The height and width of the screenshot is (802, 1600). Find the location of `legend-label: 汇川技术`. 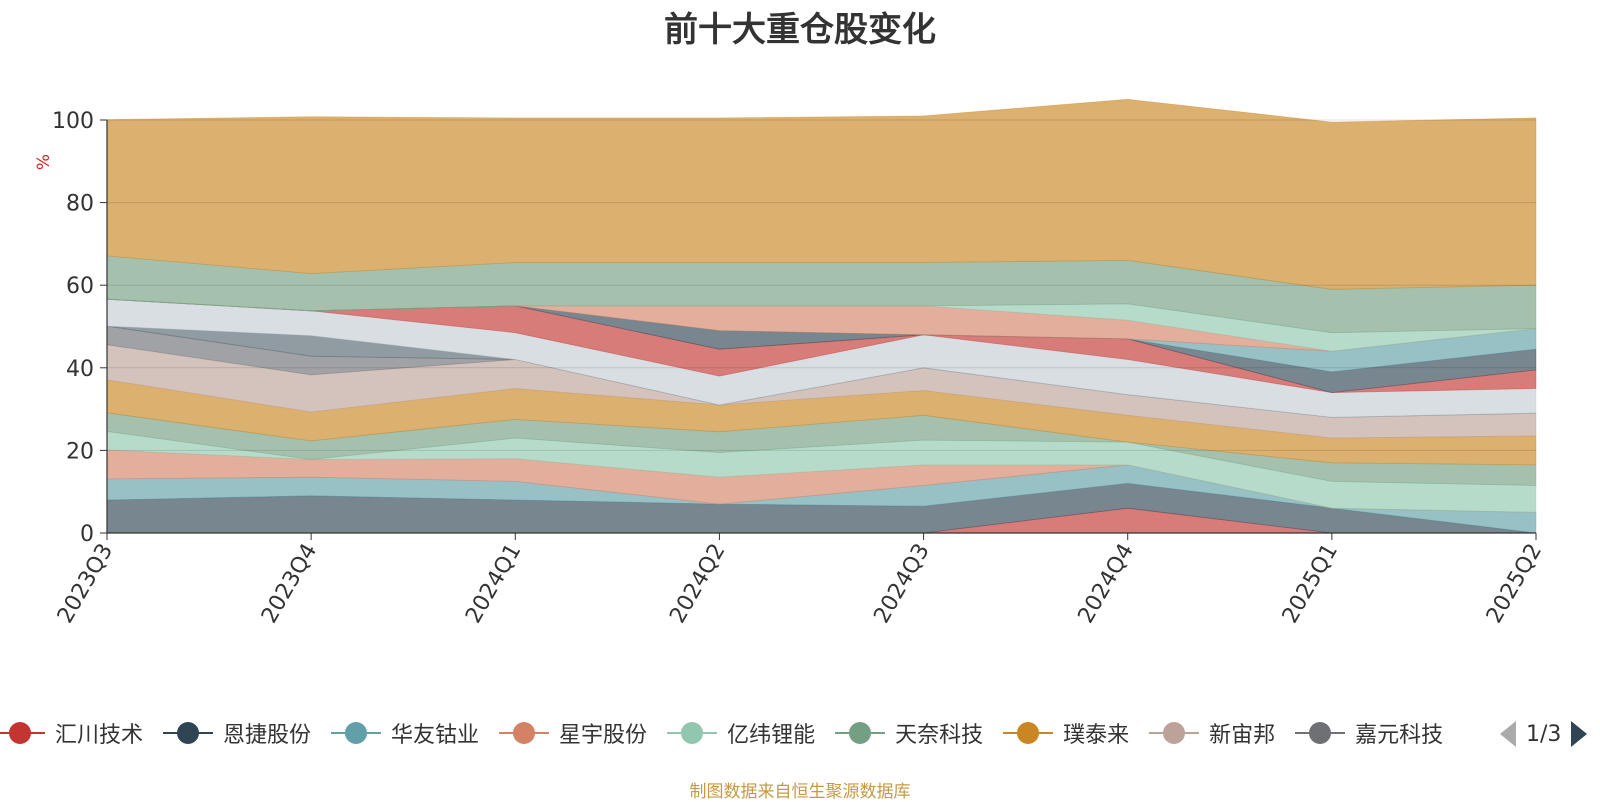

legend-label: 汇川技术 is located at coordinates (99, 735).